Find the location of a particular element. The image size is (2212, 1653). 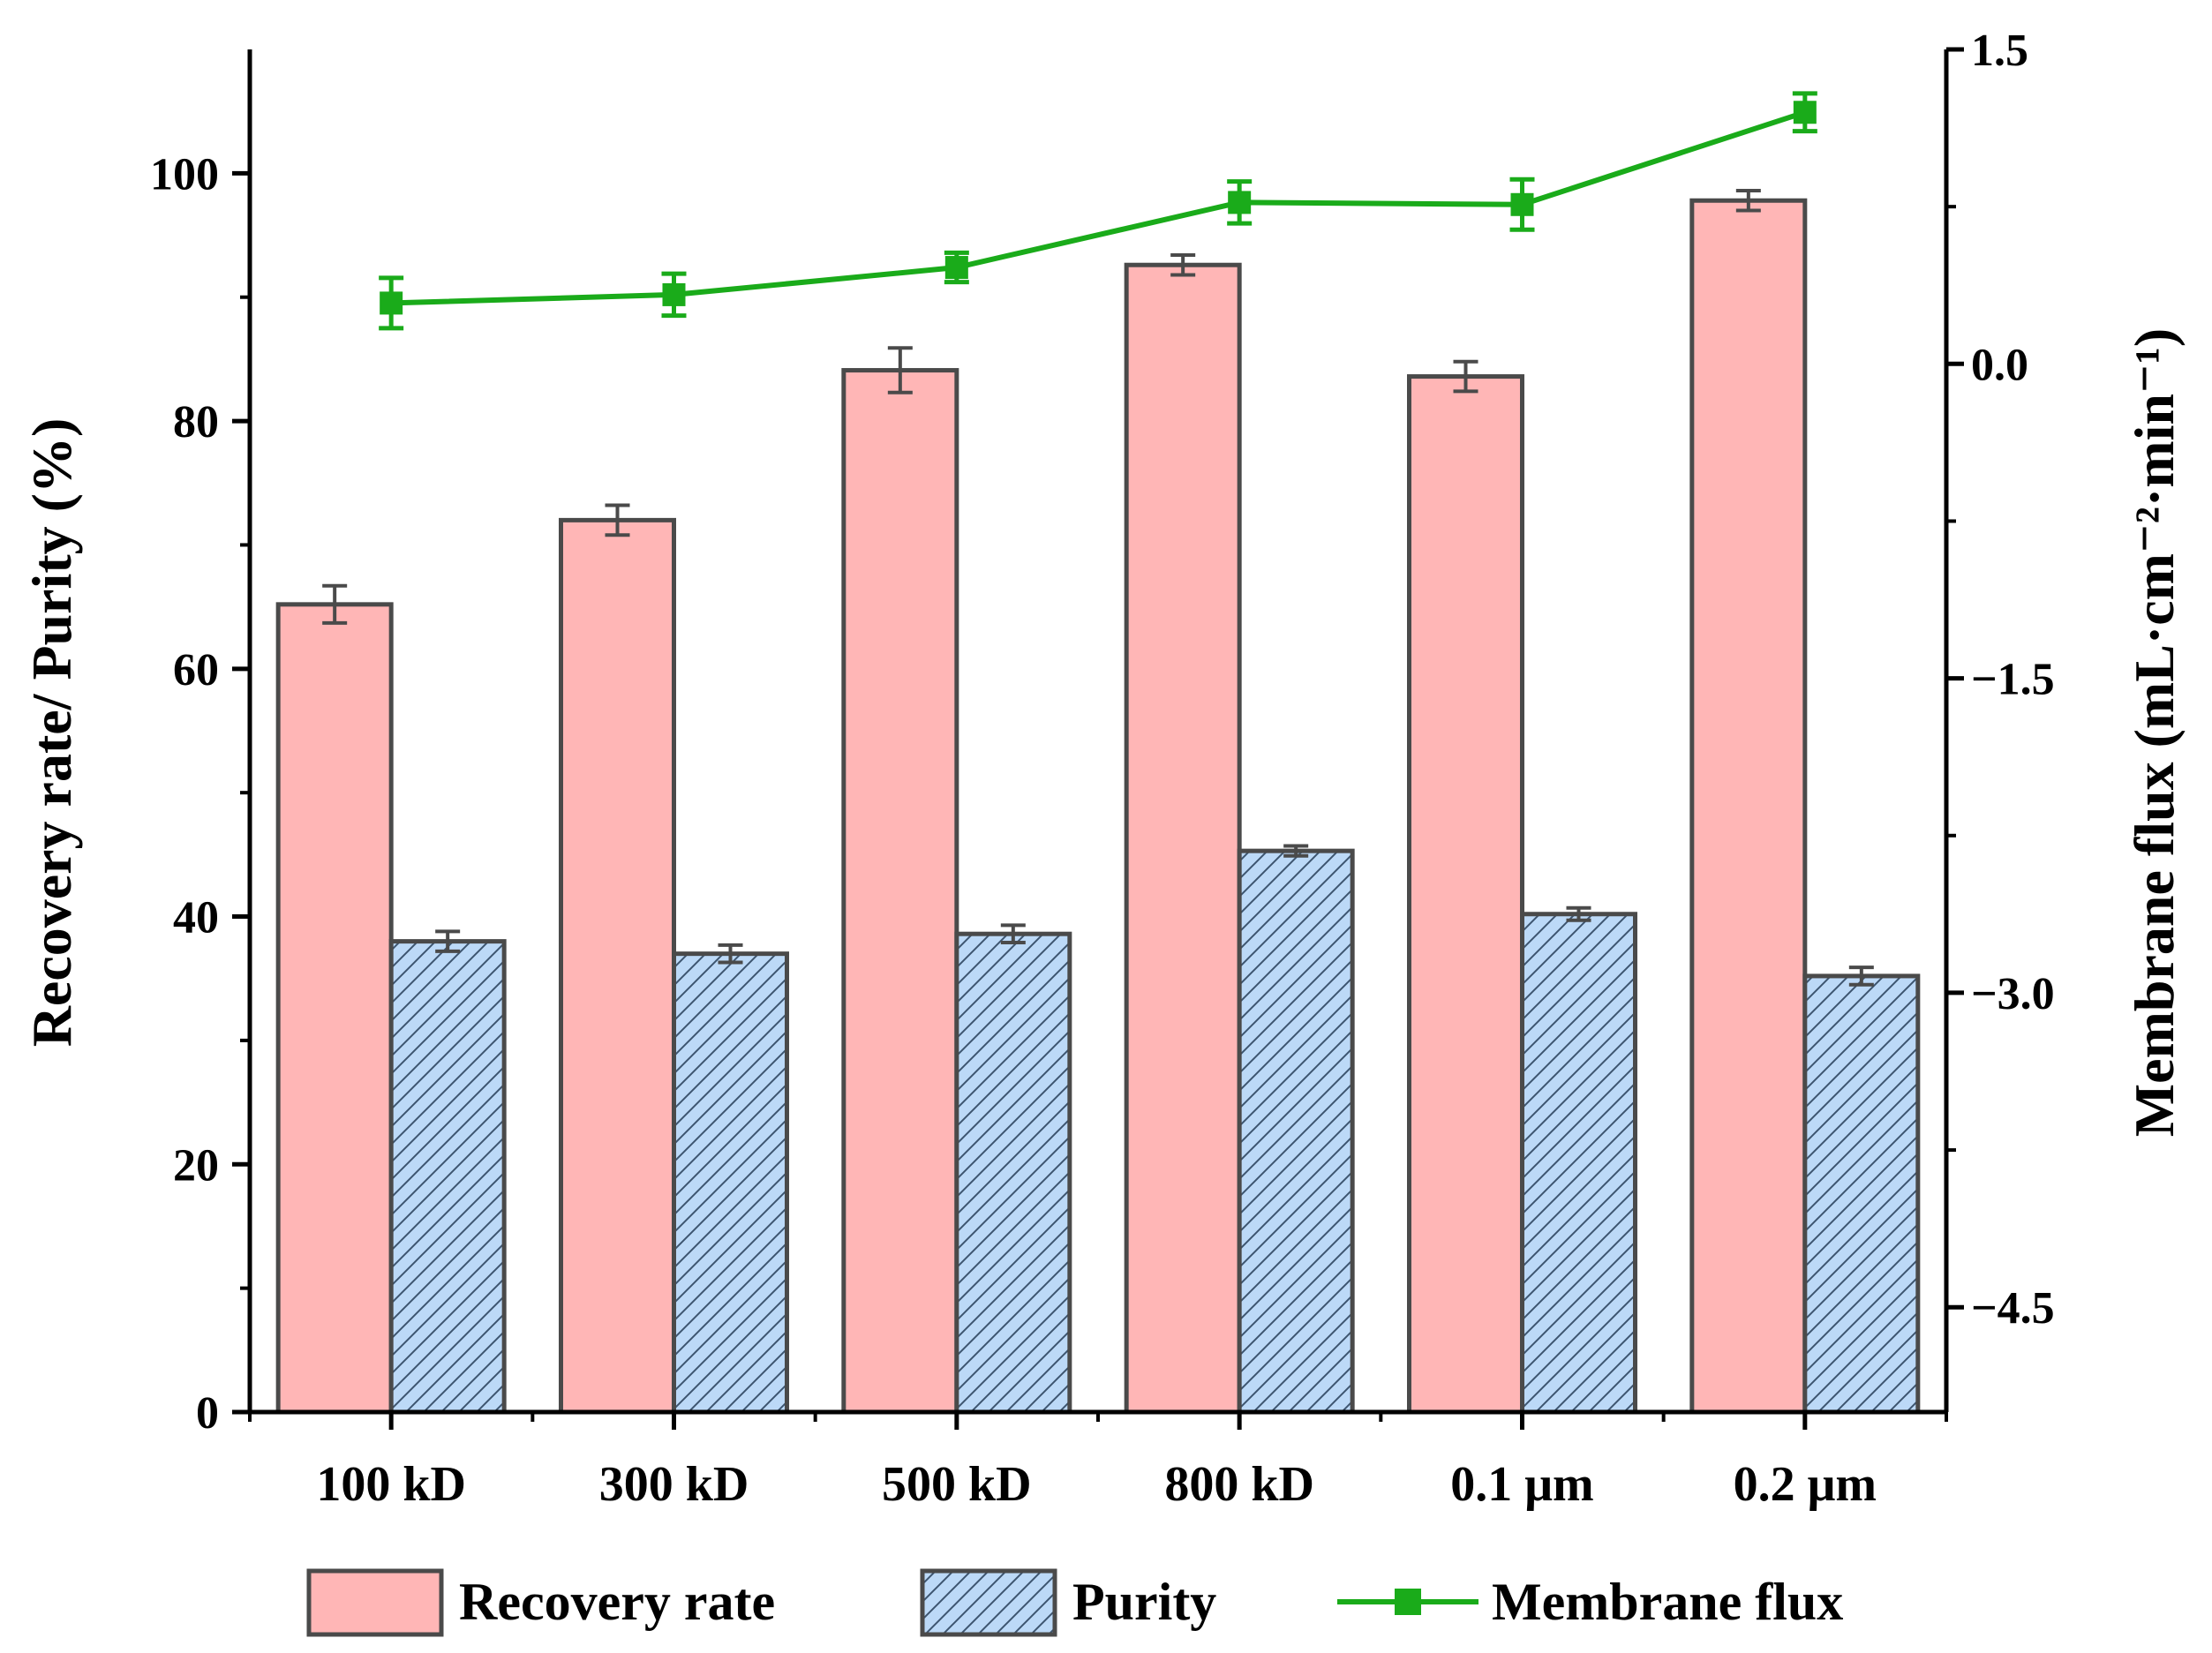

y-right-tick-label: 0.0 is located at coordinates (1999, 365).